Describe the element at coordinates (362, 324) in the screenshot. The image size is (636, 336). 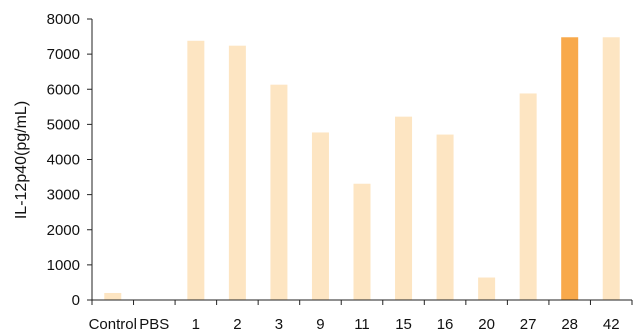
I see `x-tick-label: 11` at that location.